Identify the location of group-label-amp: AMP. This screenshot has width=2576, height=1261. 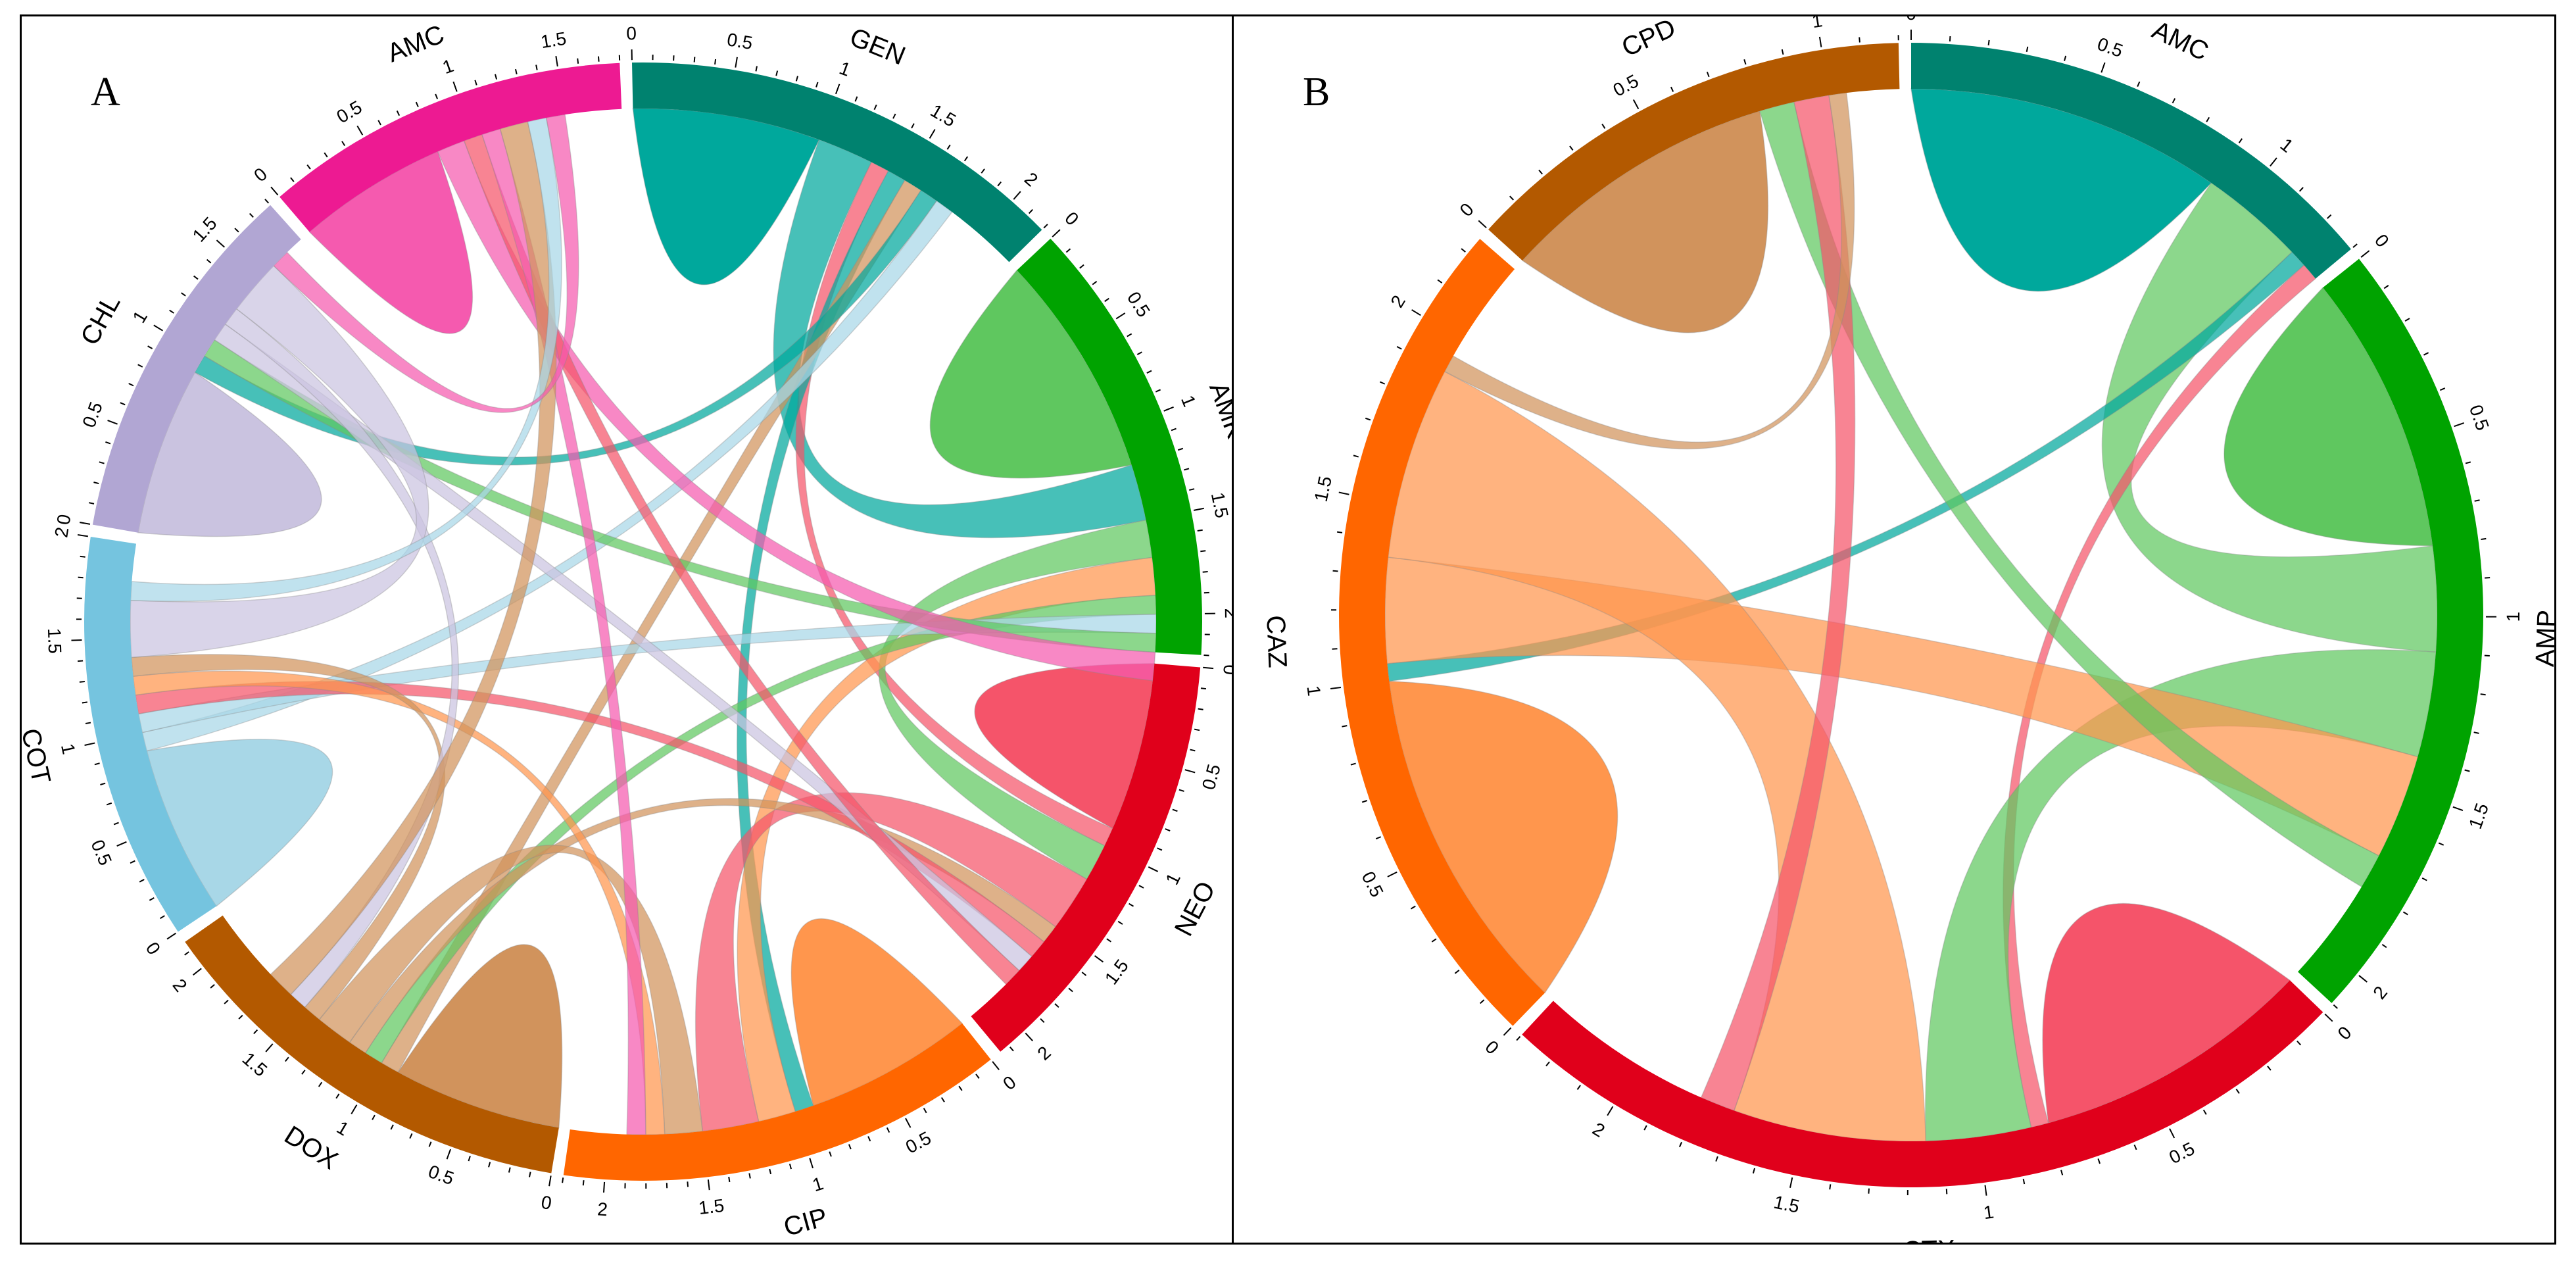
(2543, 638).